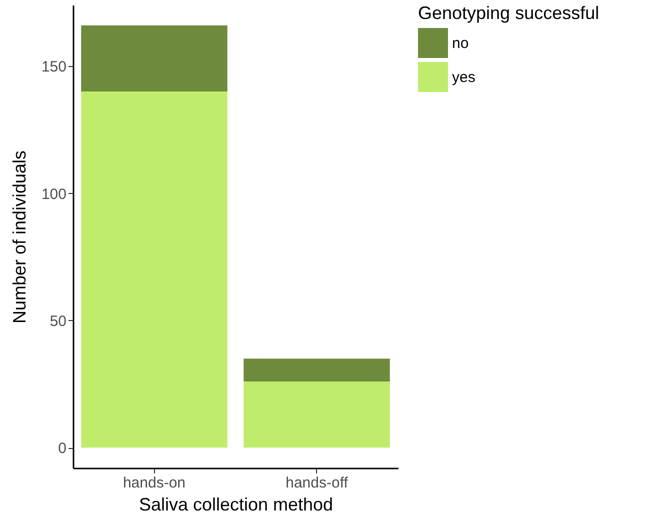  I want to click on y-tick-label: 50, so click(58, 321).